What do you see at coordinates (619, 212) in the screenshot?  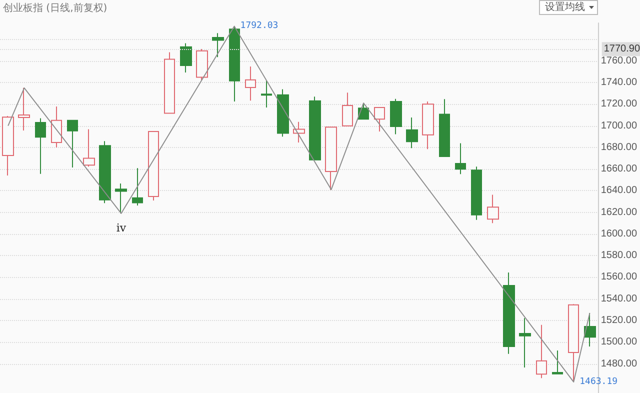 I see `y-tick-label: 1620.00` at bounding box center [619, 212].